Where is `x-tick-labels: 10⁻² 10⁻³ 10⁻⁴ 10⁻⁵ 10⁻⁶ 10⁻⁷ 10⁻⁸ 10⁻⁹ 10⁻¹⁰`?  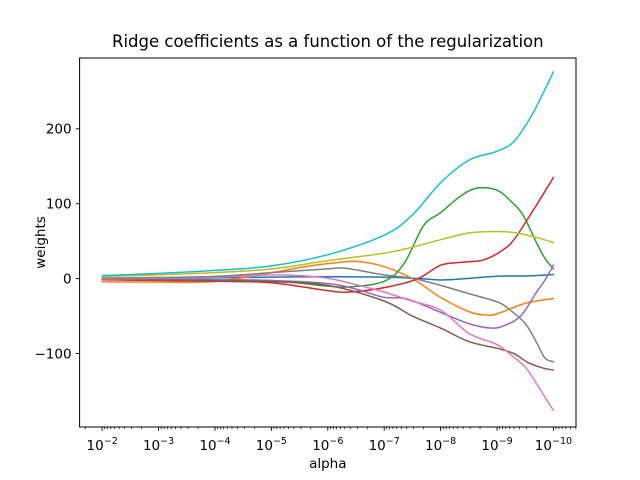 x-tick-labels: 10⁻² 10⁻³ 10⁻⁴ 10⁻⁵ 10⁻⁶ 10⁻⁷ 10⁻⁸ 10⁻⁹ 10⁻¹⁰ is located at coordinates (329, 445).